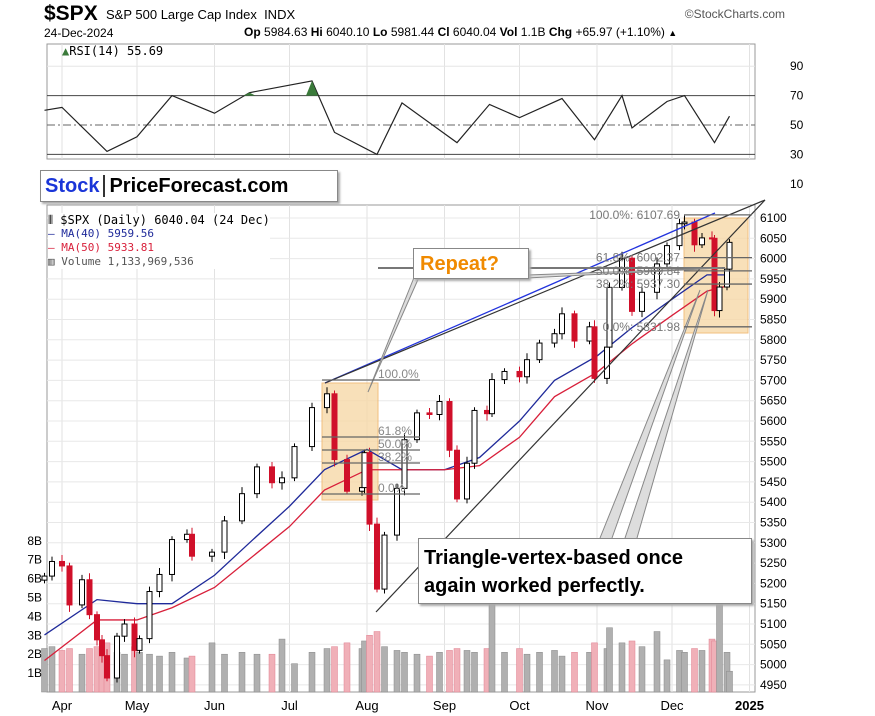 This screenshot has width=875, height=716. What do you see at coordinates (553, 558) in the screenshot?
I see `triangle-callout-line1: Triangle-vertex-based once` at bounding box center [553, 558].